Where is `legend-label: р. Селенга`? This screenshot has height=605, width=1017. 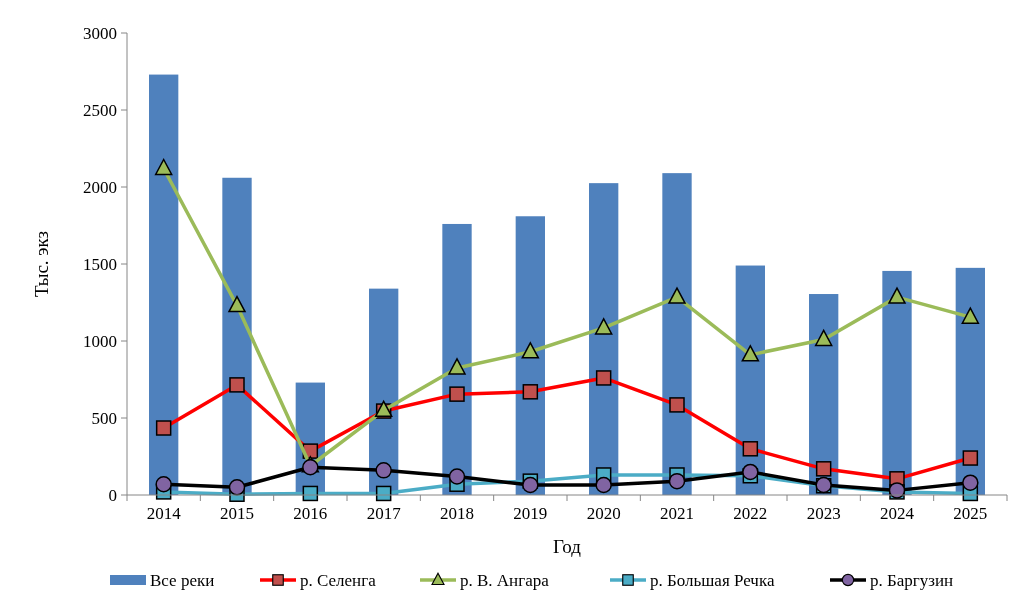
legend-label: р. Селенга is located at coordinates (338, 580).